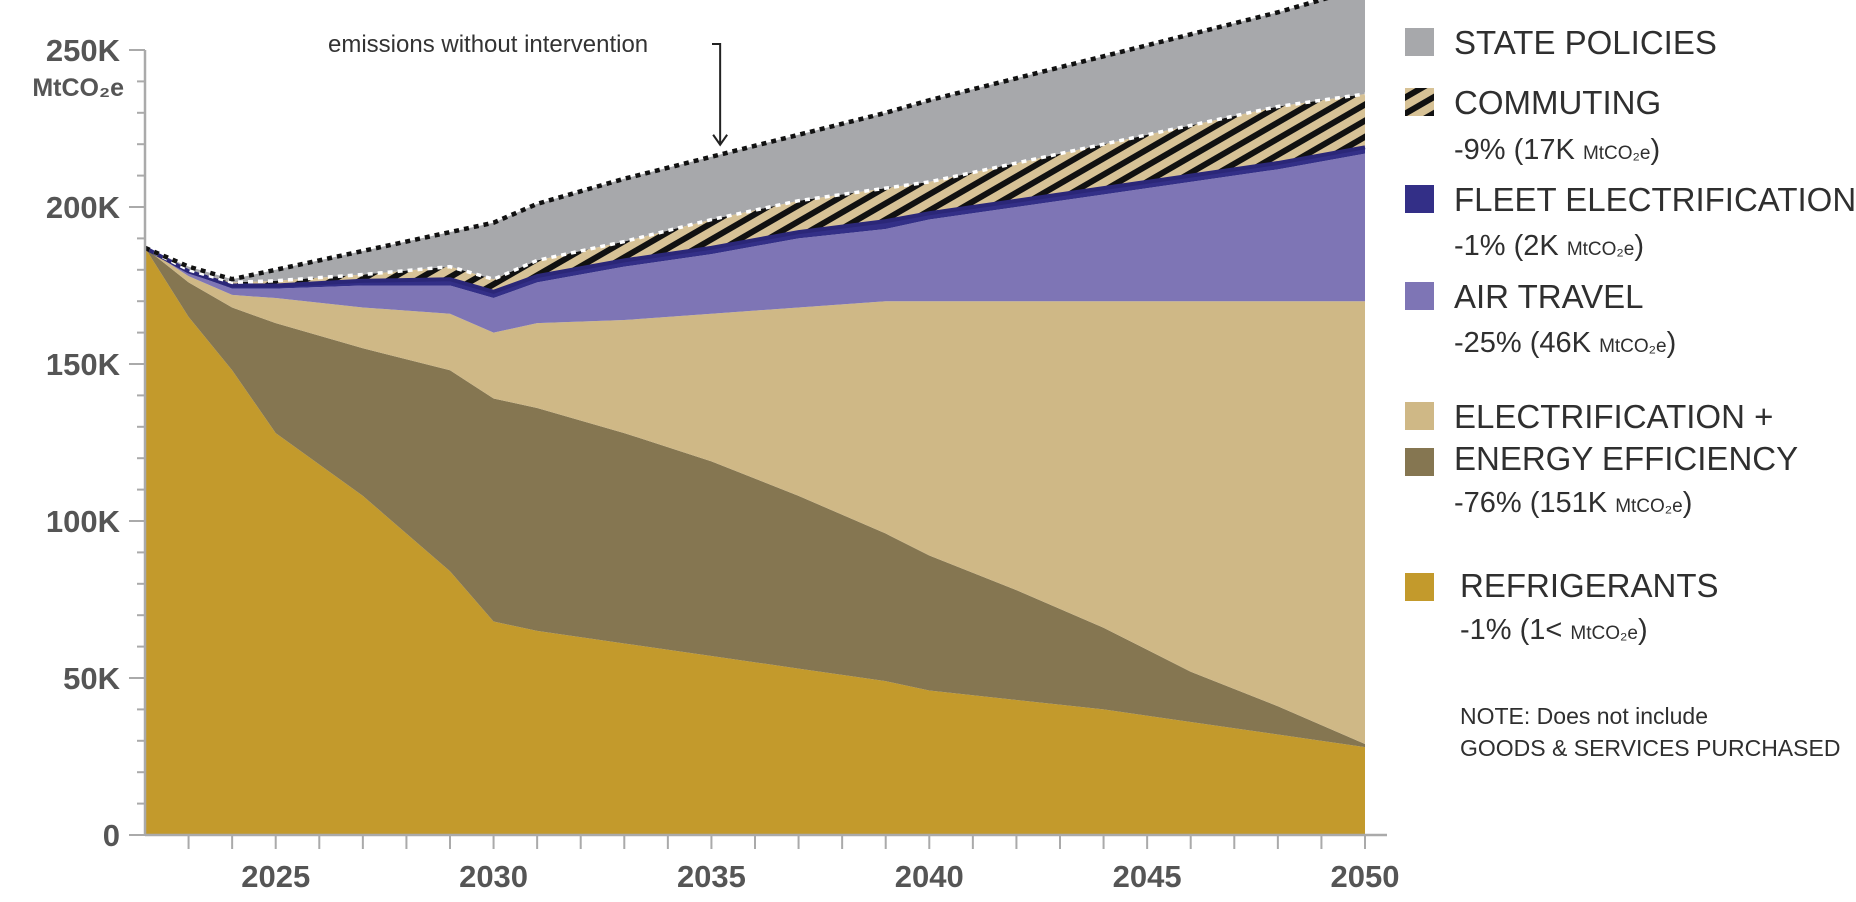 The width and height of the screenshot is (1856, 902). I want to click on legend-value: -9% (17K MtCO₂e), so click(1557, 150).